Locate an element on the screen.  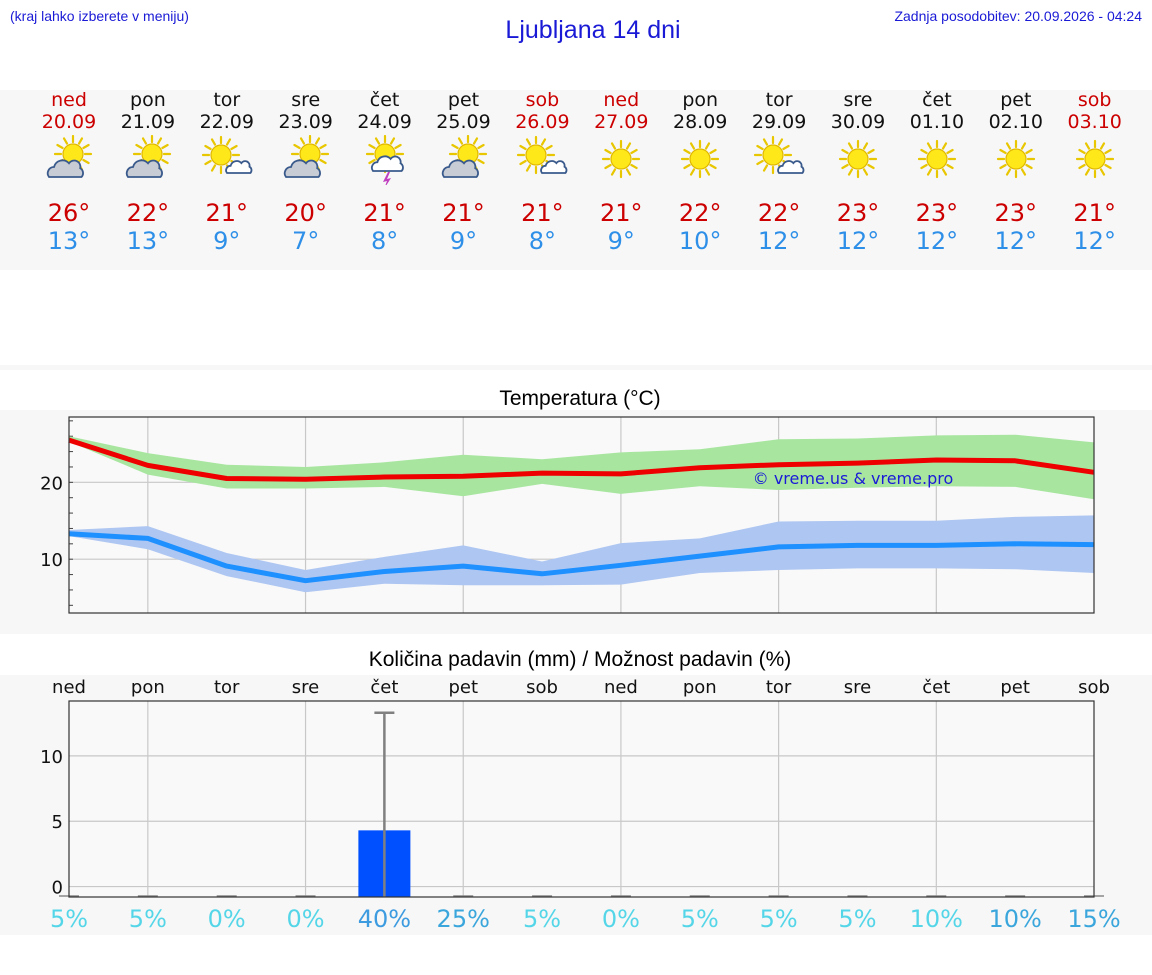
day-column: pon 28.09 22° 10° is located at coordinates (700, 172).